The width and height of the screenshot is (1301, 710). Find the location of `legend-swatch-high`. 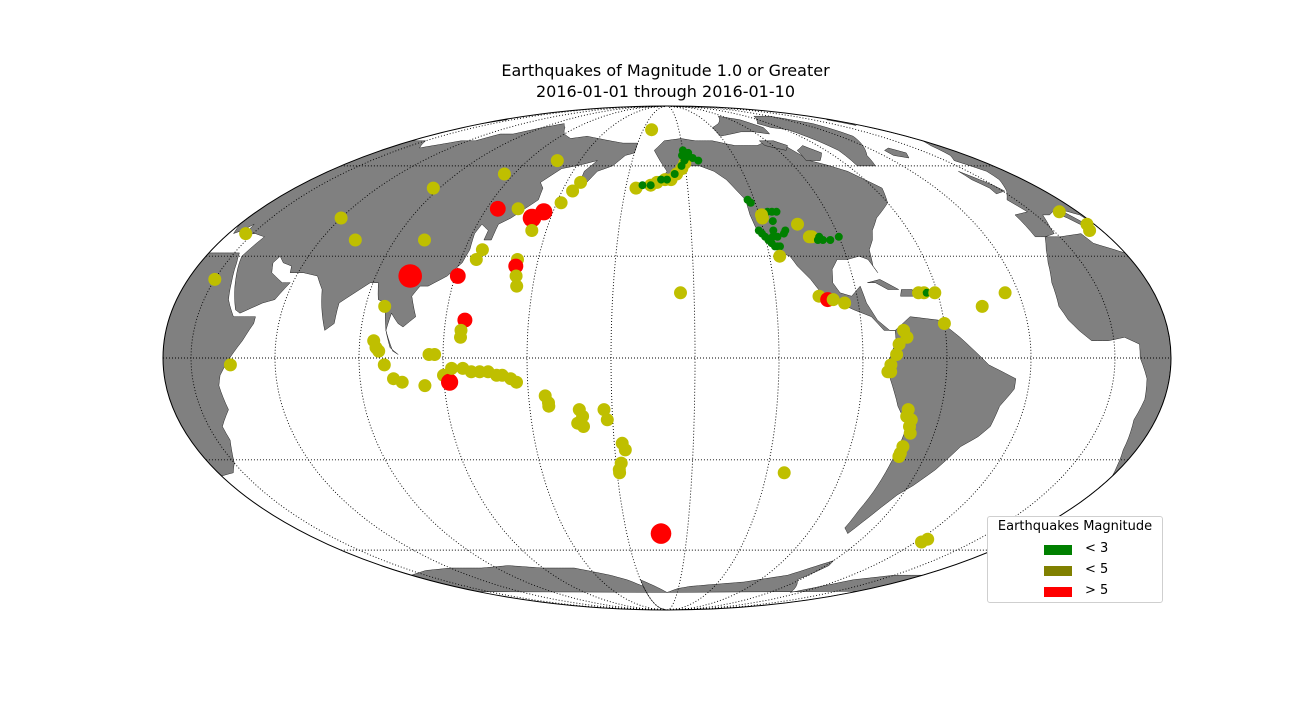

legend-swatch-high is located at coordinates (1058, 592).